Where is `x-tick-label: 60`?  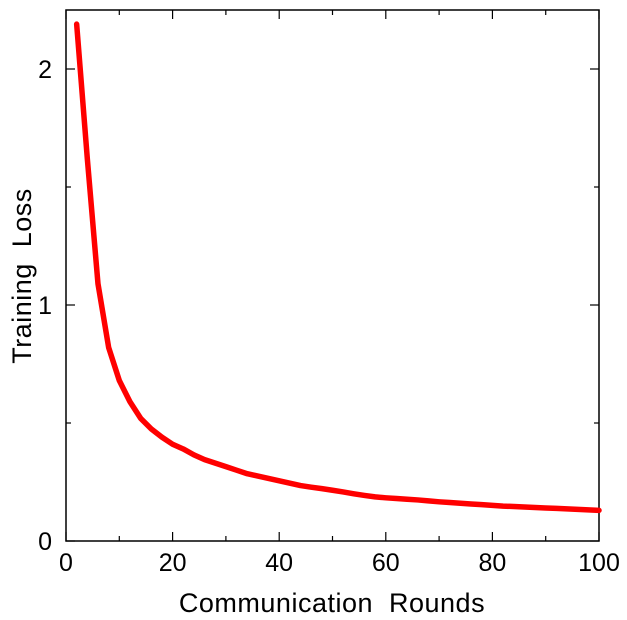
x-tick-label: 60 is located at coordinates (386, 563).